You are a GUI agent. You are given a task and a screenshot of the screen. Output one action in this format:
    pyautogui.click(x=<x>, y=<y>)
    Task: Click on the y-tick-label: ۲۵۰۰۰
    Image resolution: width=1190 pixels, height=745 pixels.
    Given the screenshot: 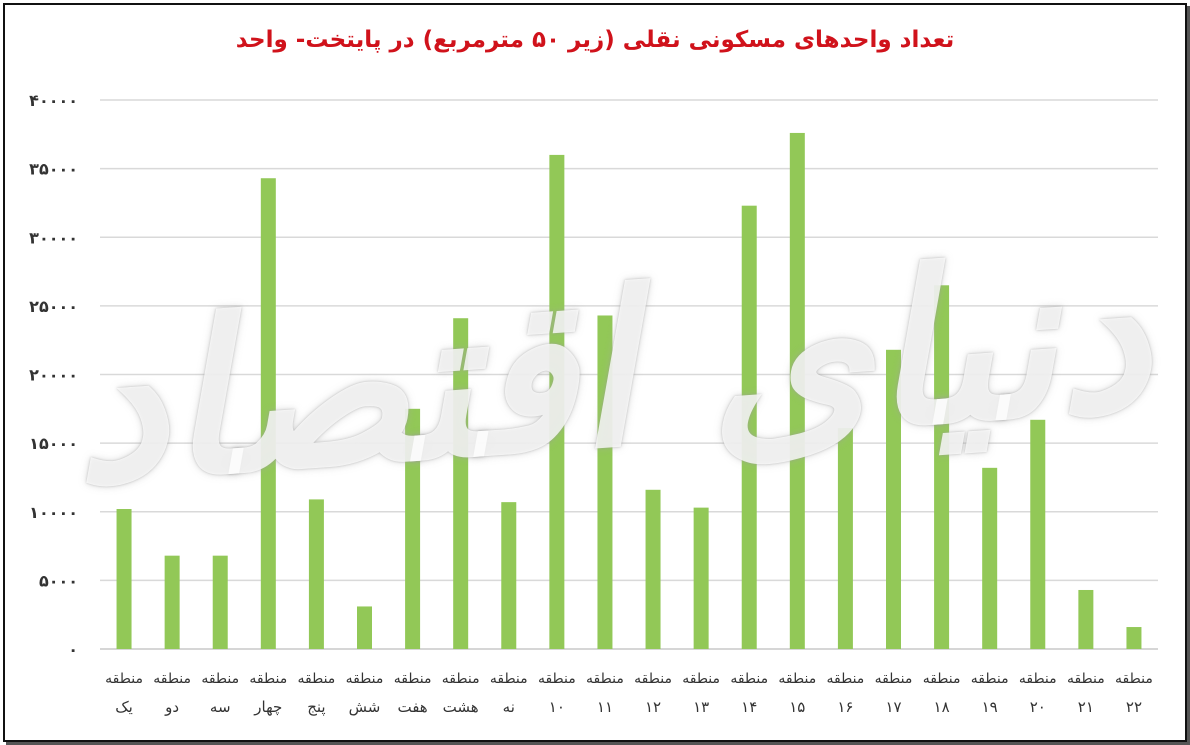 What is the action you would take?
    pyautogui.click(x=53, y=306)
    